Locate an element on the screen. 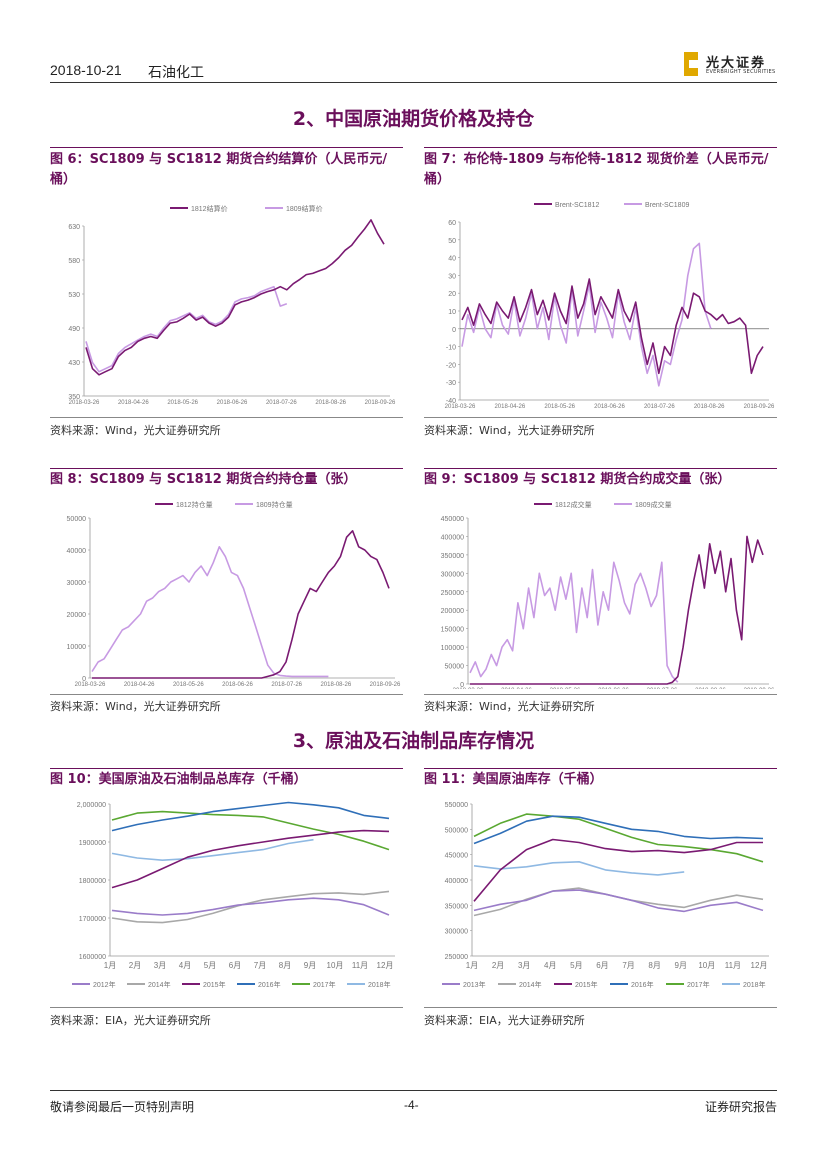 The width and height of the screenshot is (827, 1169). legend-label: 2013年 is located at coordinates (474, 984).